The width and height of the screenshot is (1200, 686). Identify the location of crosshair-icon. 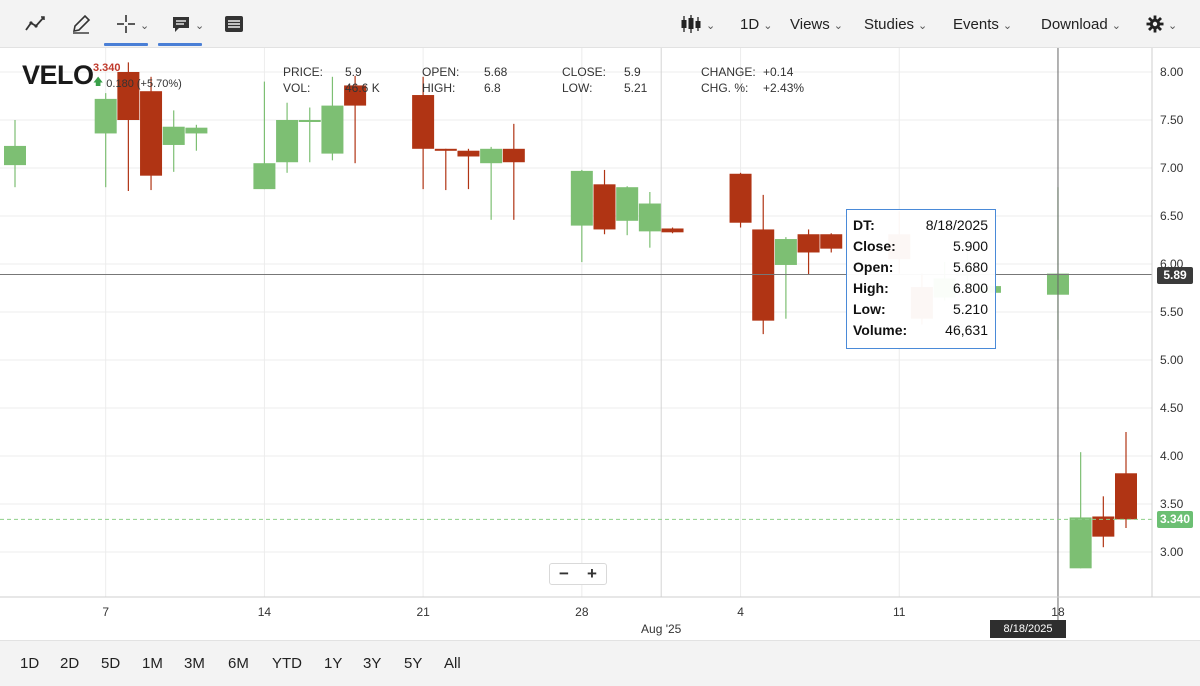
(126, 24).